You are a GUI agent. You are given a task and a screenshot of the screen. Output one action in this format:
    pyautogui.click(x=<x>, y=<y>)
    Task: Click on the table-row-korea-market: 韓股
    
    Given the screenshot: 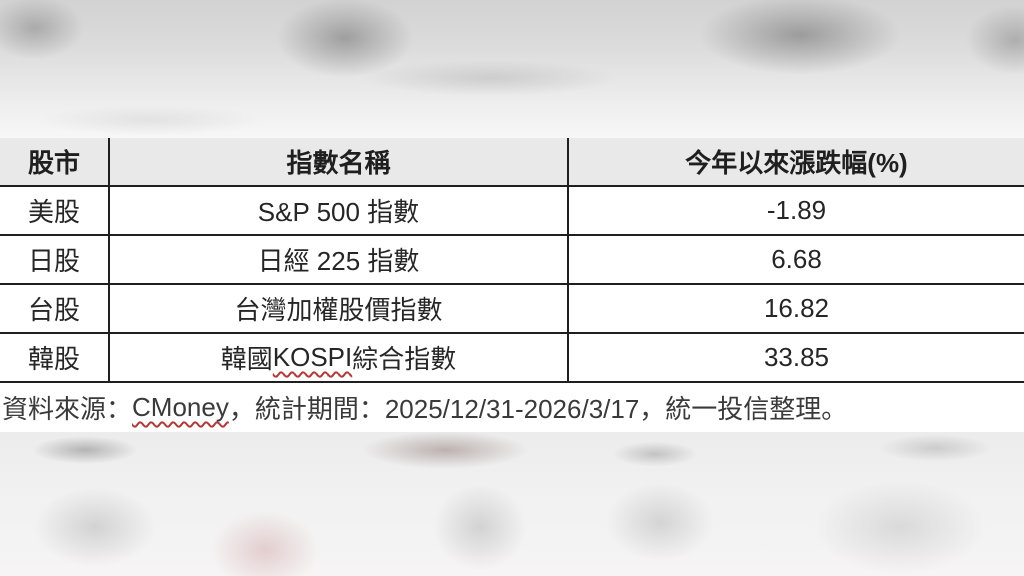 What is the action you would take?
    pyautogui.click(x=54, y=358)
    